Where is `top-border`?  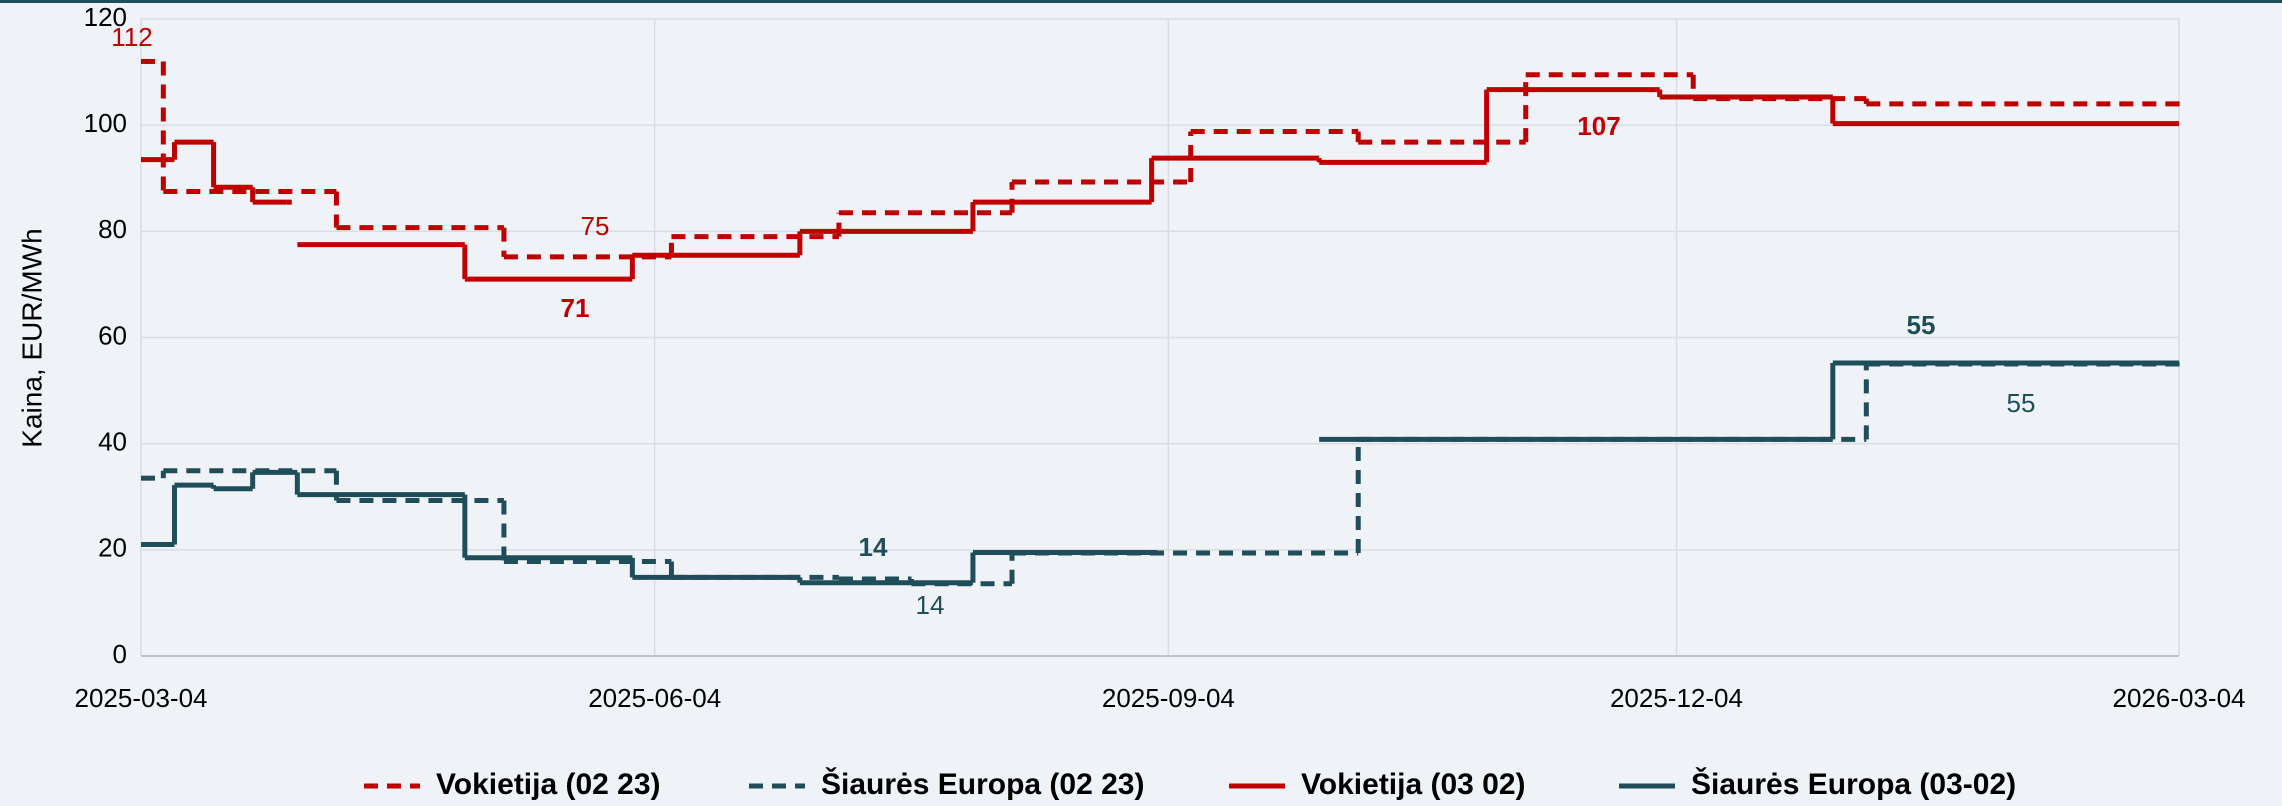
top-border is located at coordinates (1141, 1).